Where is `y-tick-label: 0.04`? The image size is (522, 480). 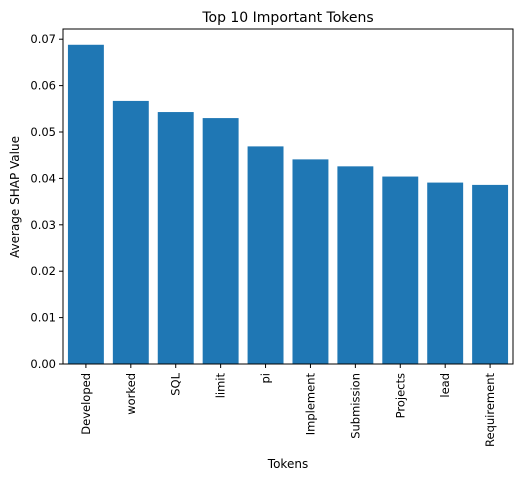
y-tick-label: 0.04 is located at coordinates (43, 178).